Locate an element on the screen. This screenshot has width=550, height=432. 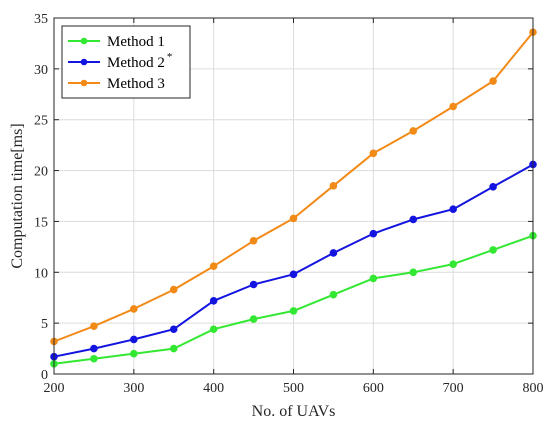
x-tick-label: 300 is located at coordinates (133, 388).